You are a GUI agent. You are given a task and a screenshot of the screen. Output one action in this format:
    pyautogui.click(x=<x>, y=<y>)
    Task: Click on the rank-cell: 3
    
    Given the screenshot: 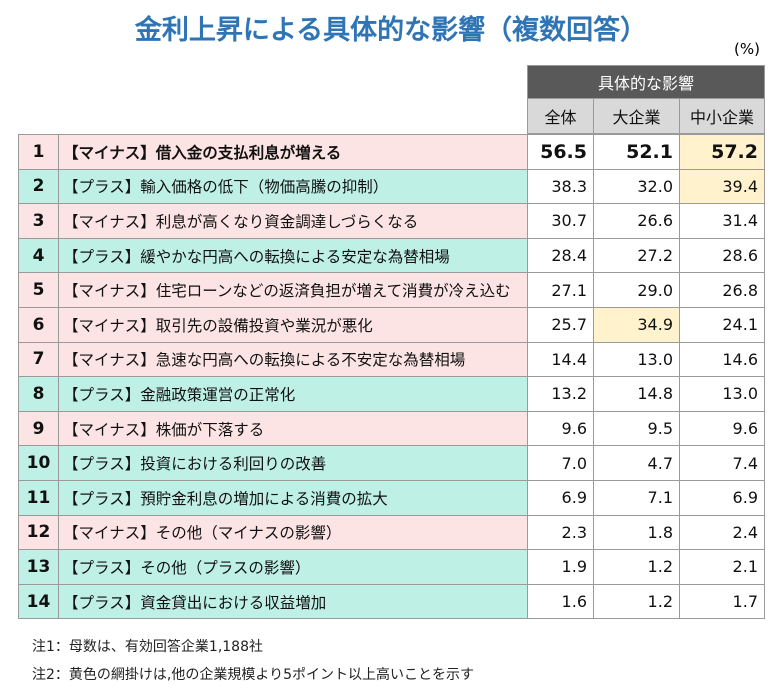 What is the action you would take?
    pyautogui.click(x=38, y=221)
    